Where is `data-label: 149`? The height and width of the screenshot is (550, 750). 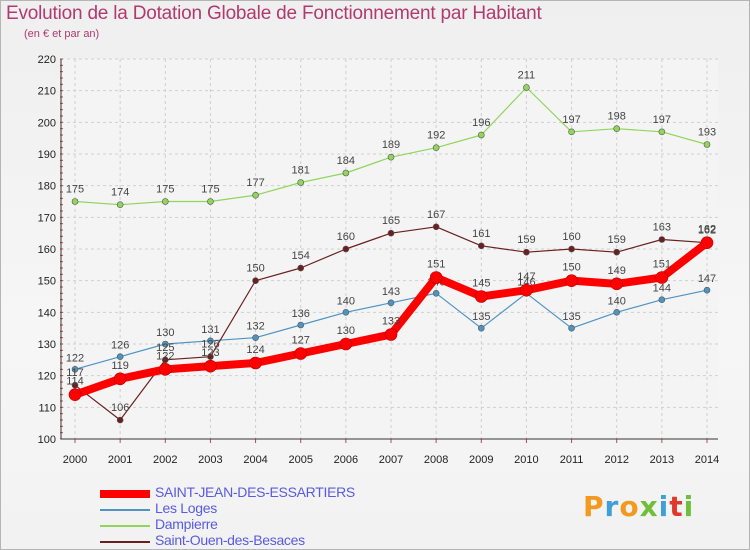 data-label: 149 is located at coordinates (617, 271).